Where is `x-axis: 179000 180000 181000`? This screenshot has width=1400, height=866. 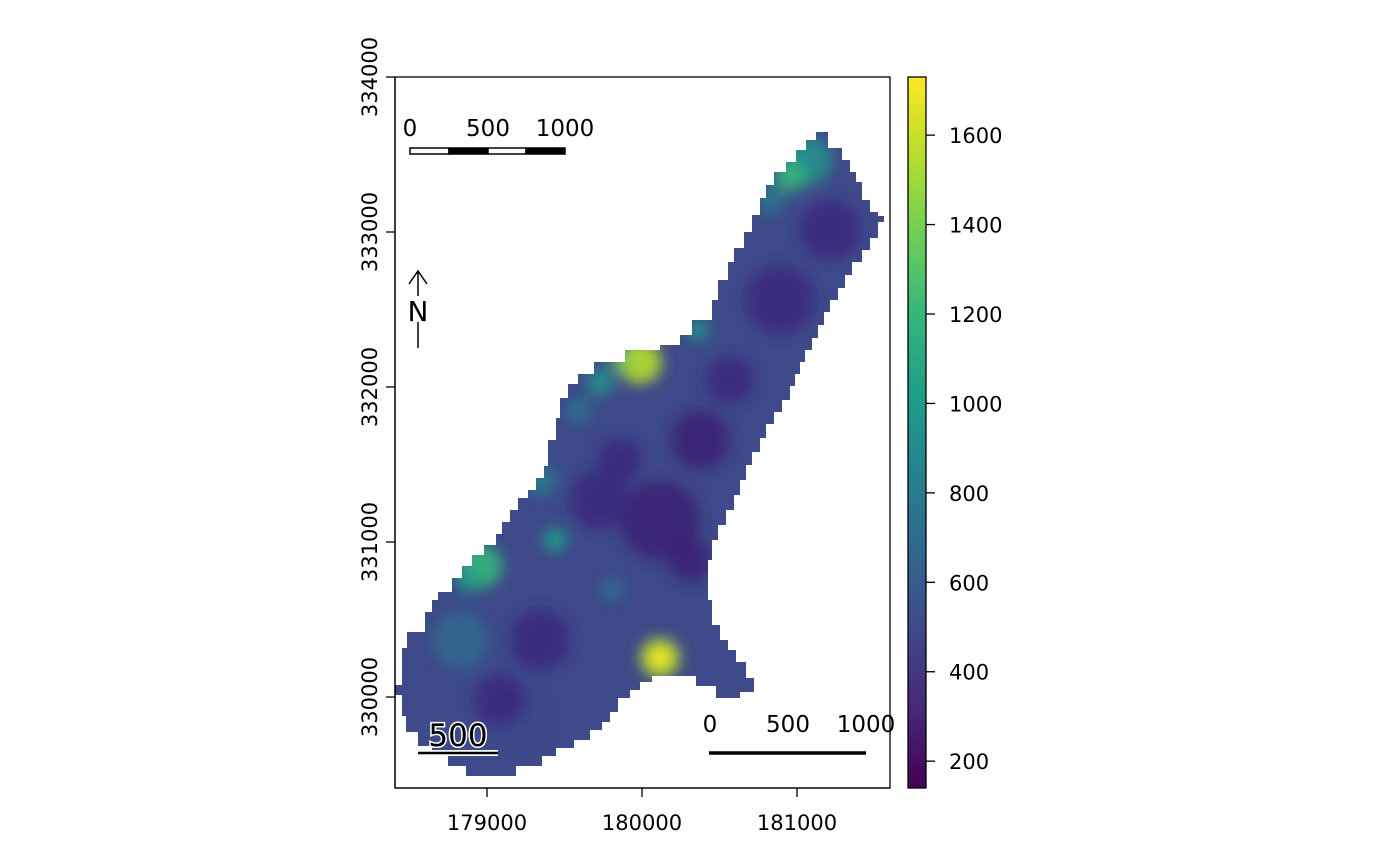 x-axis: 179000 180000 181000 is located at coordinates (642, 811).